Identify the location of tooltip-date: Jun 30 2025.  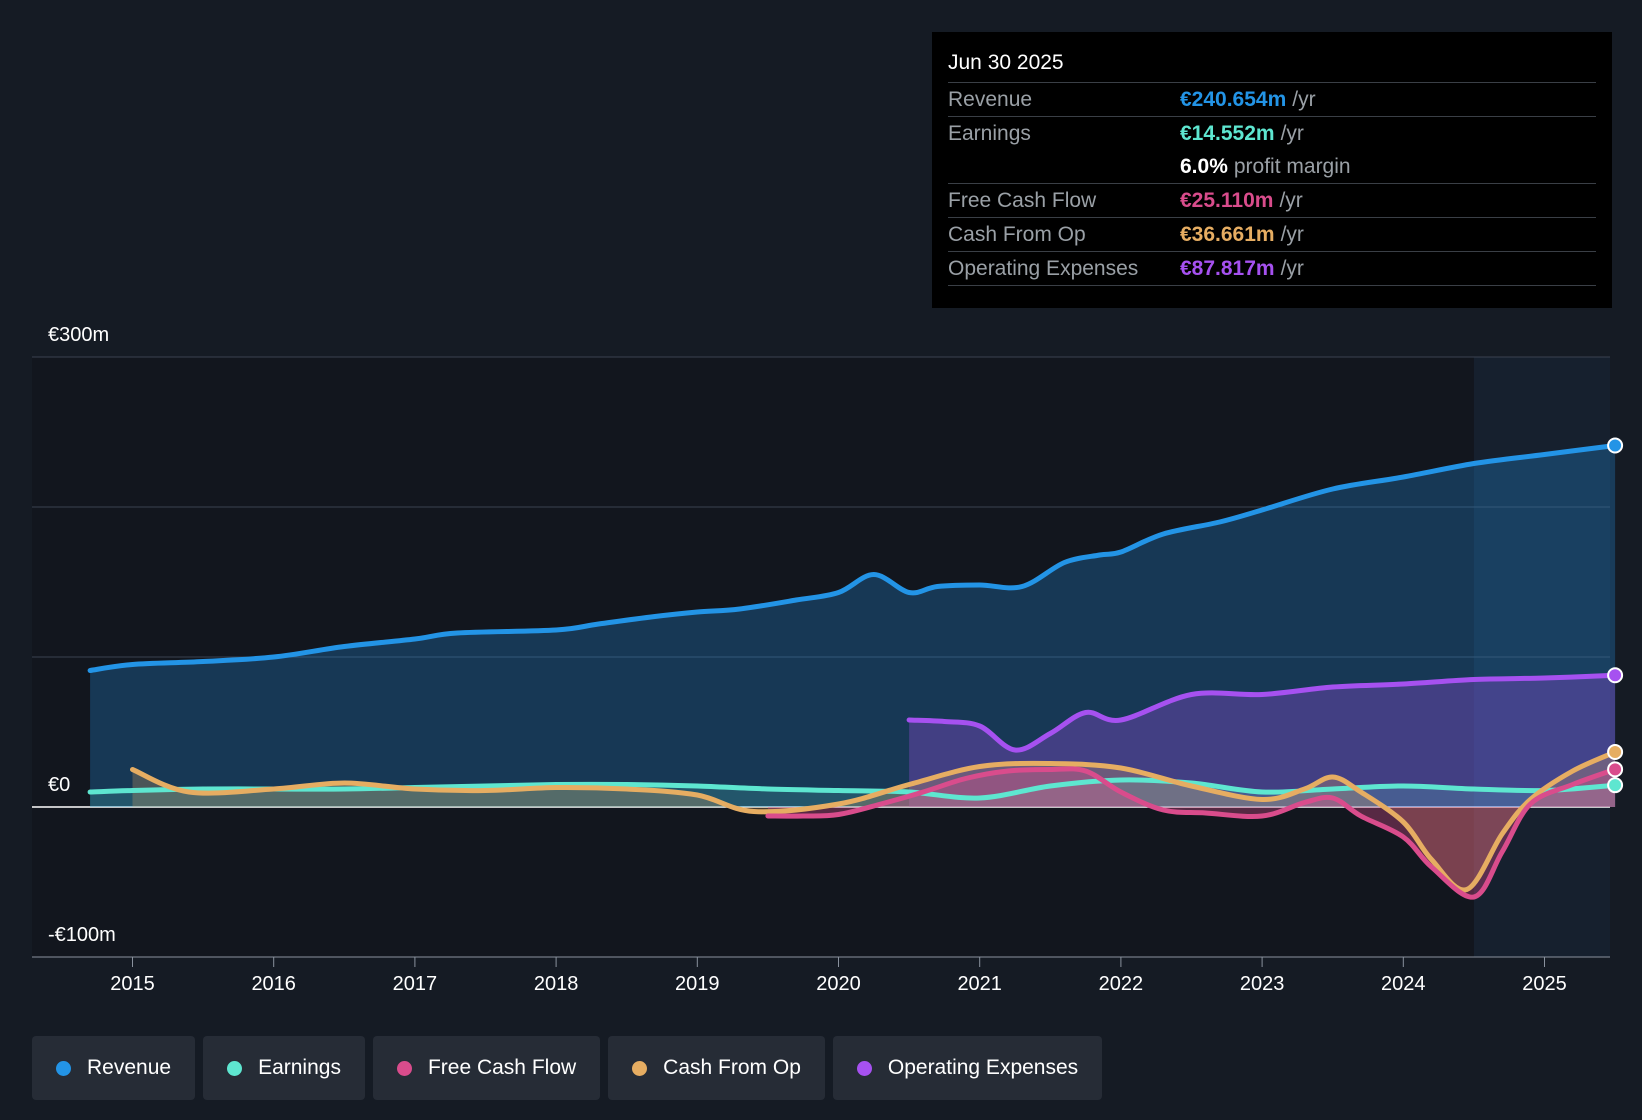
(1272, 63).